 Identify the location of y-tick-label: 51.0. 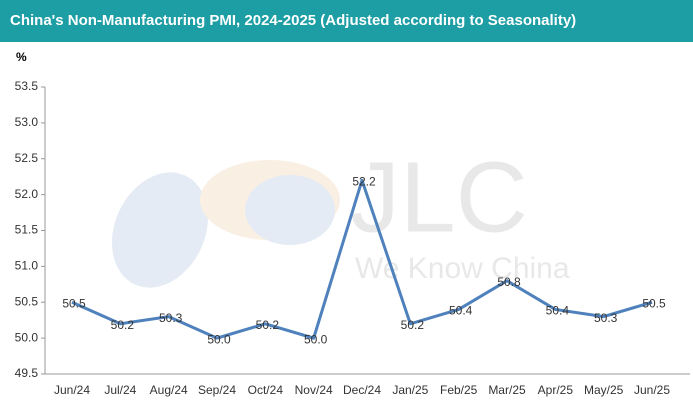
(27, 266).